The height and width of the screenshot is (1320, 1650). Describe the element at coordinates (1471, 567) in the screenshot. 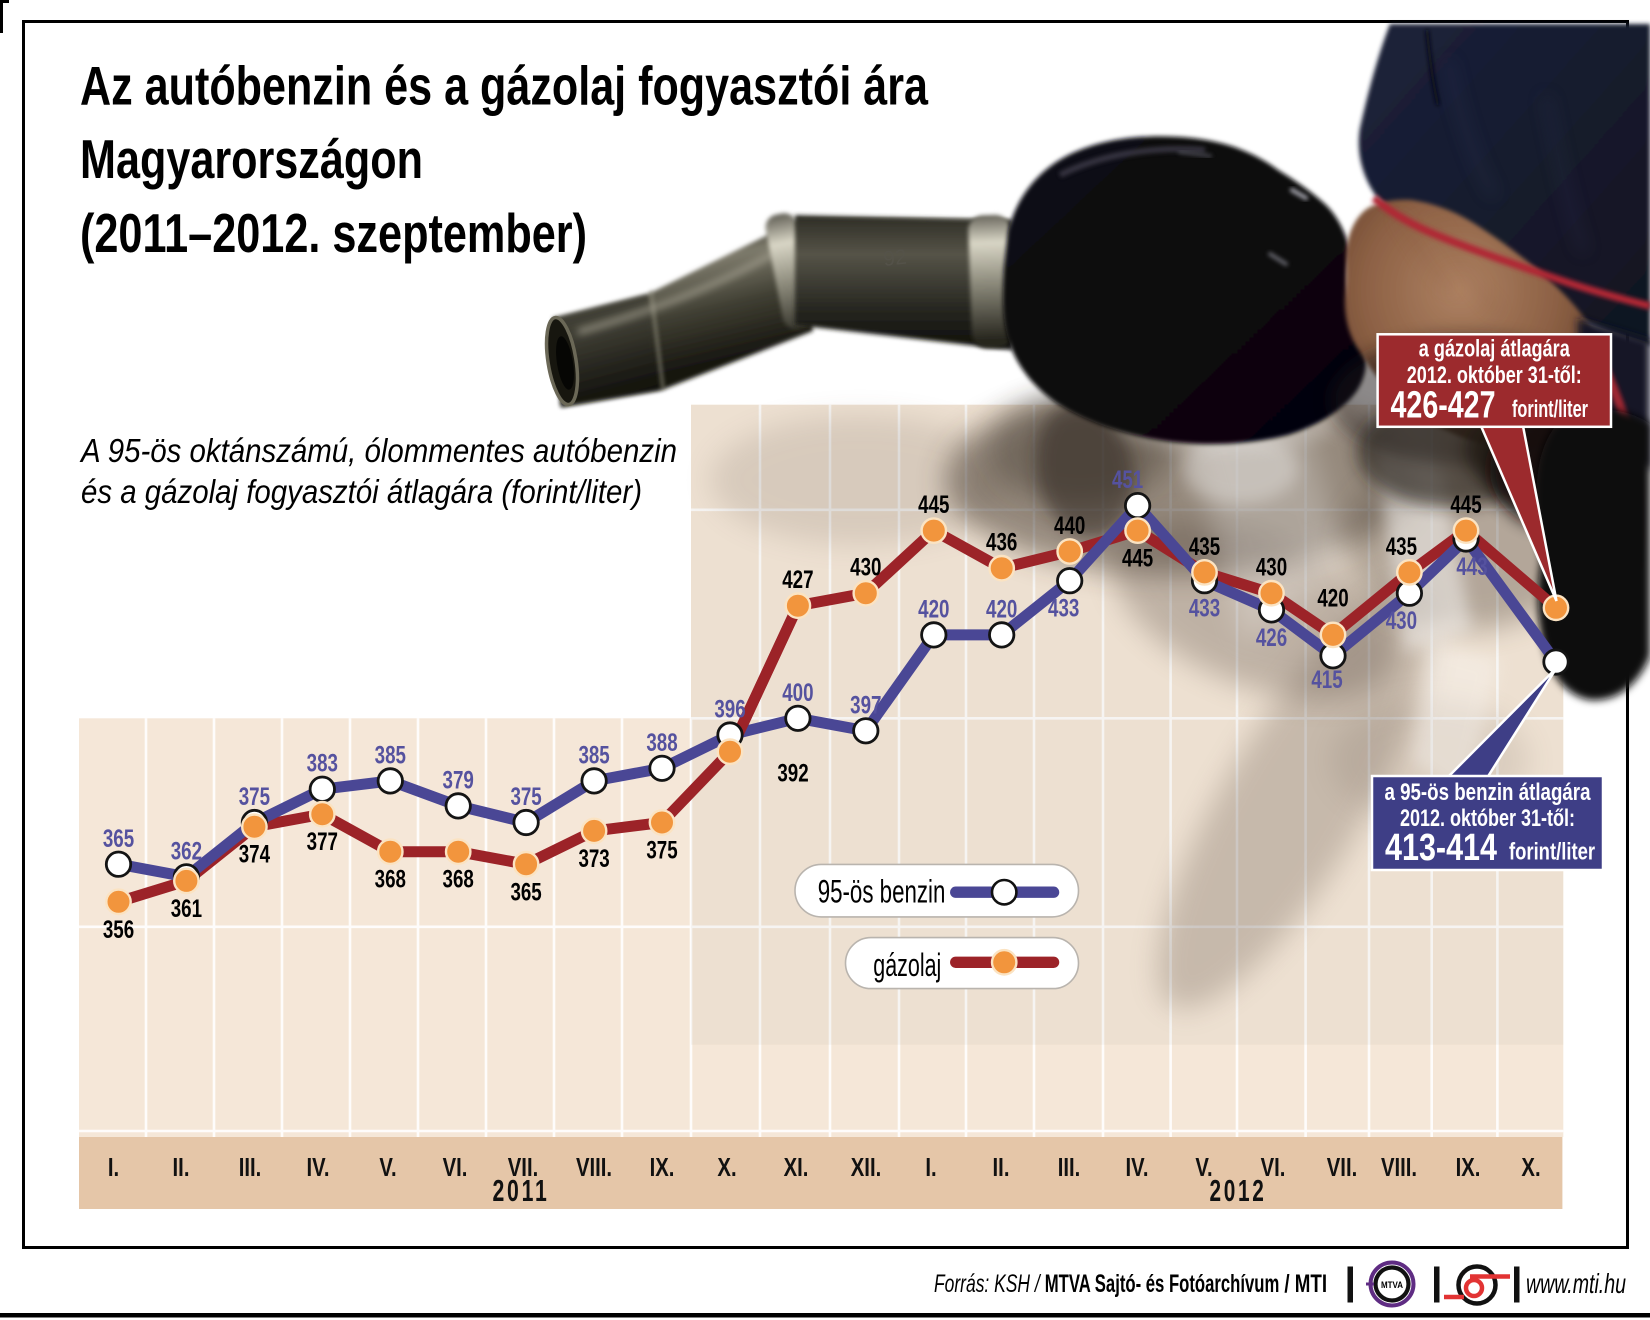

I see `svg-text: 443` at that location.